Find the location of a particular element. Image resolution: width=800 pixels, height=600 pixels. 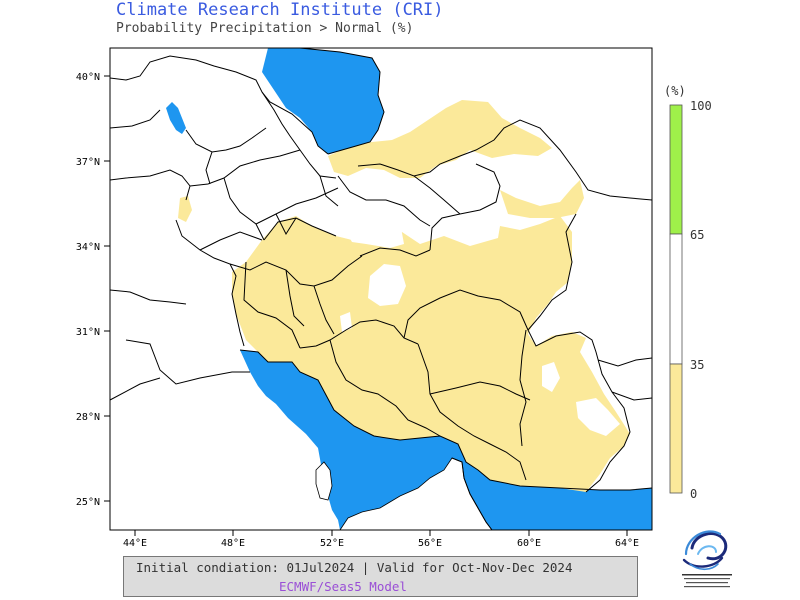

qatar-peninsula is located at coordinates (324, 481).